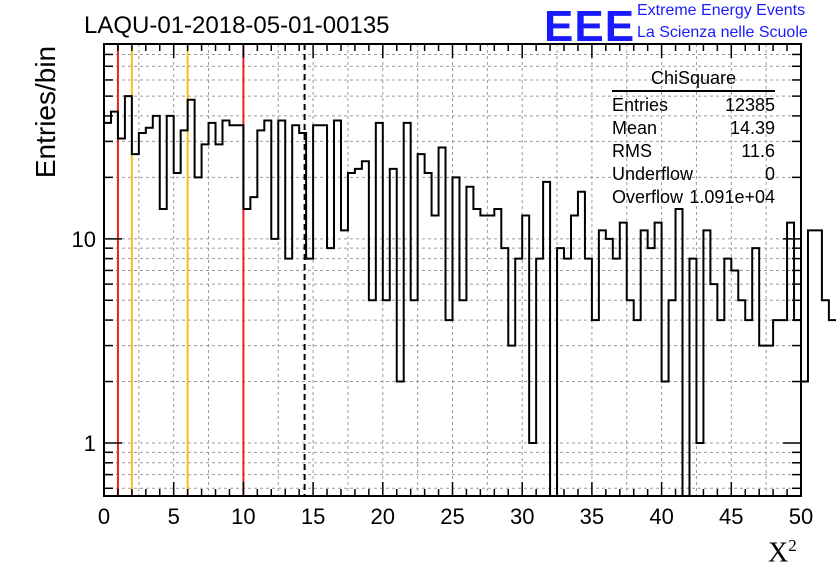  What do you see at coordinates (722, 32) in the screenshot?
I see `logo-line-2: La Scienza nelle Scuole` at bounding box center [722, 32].